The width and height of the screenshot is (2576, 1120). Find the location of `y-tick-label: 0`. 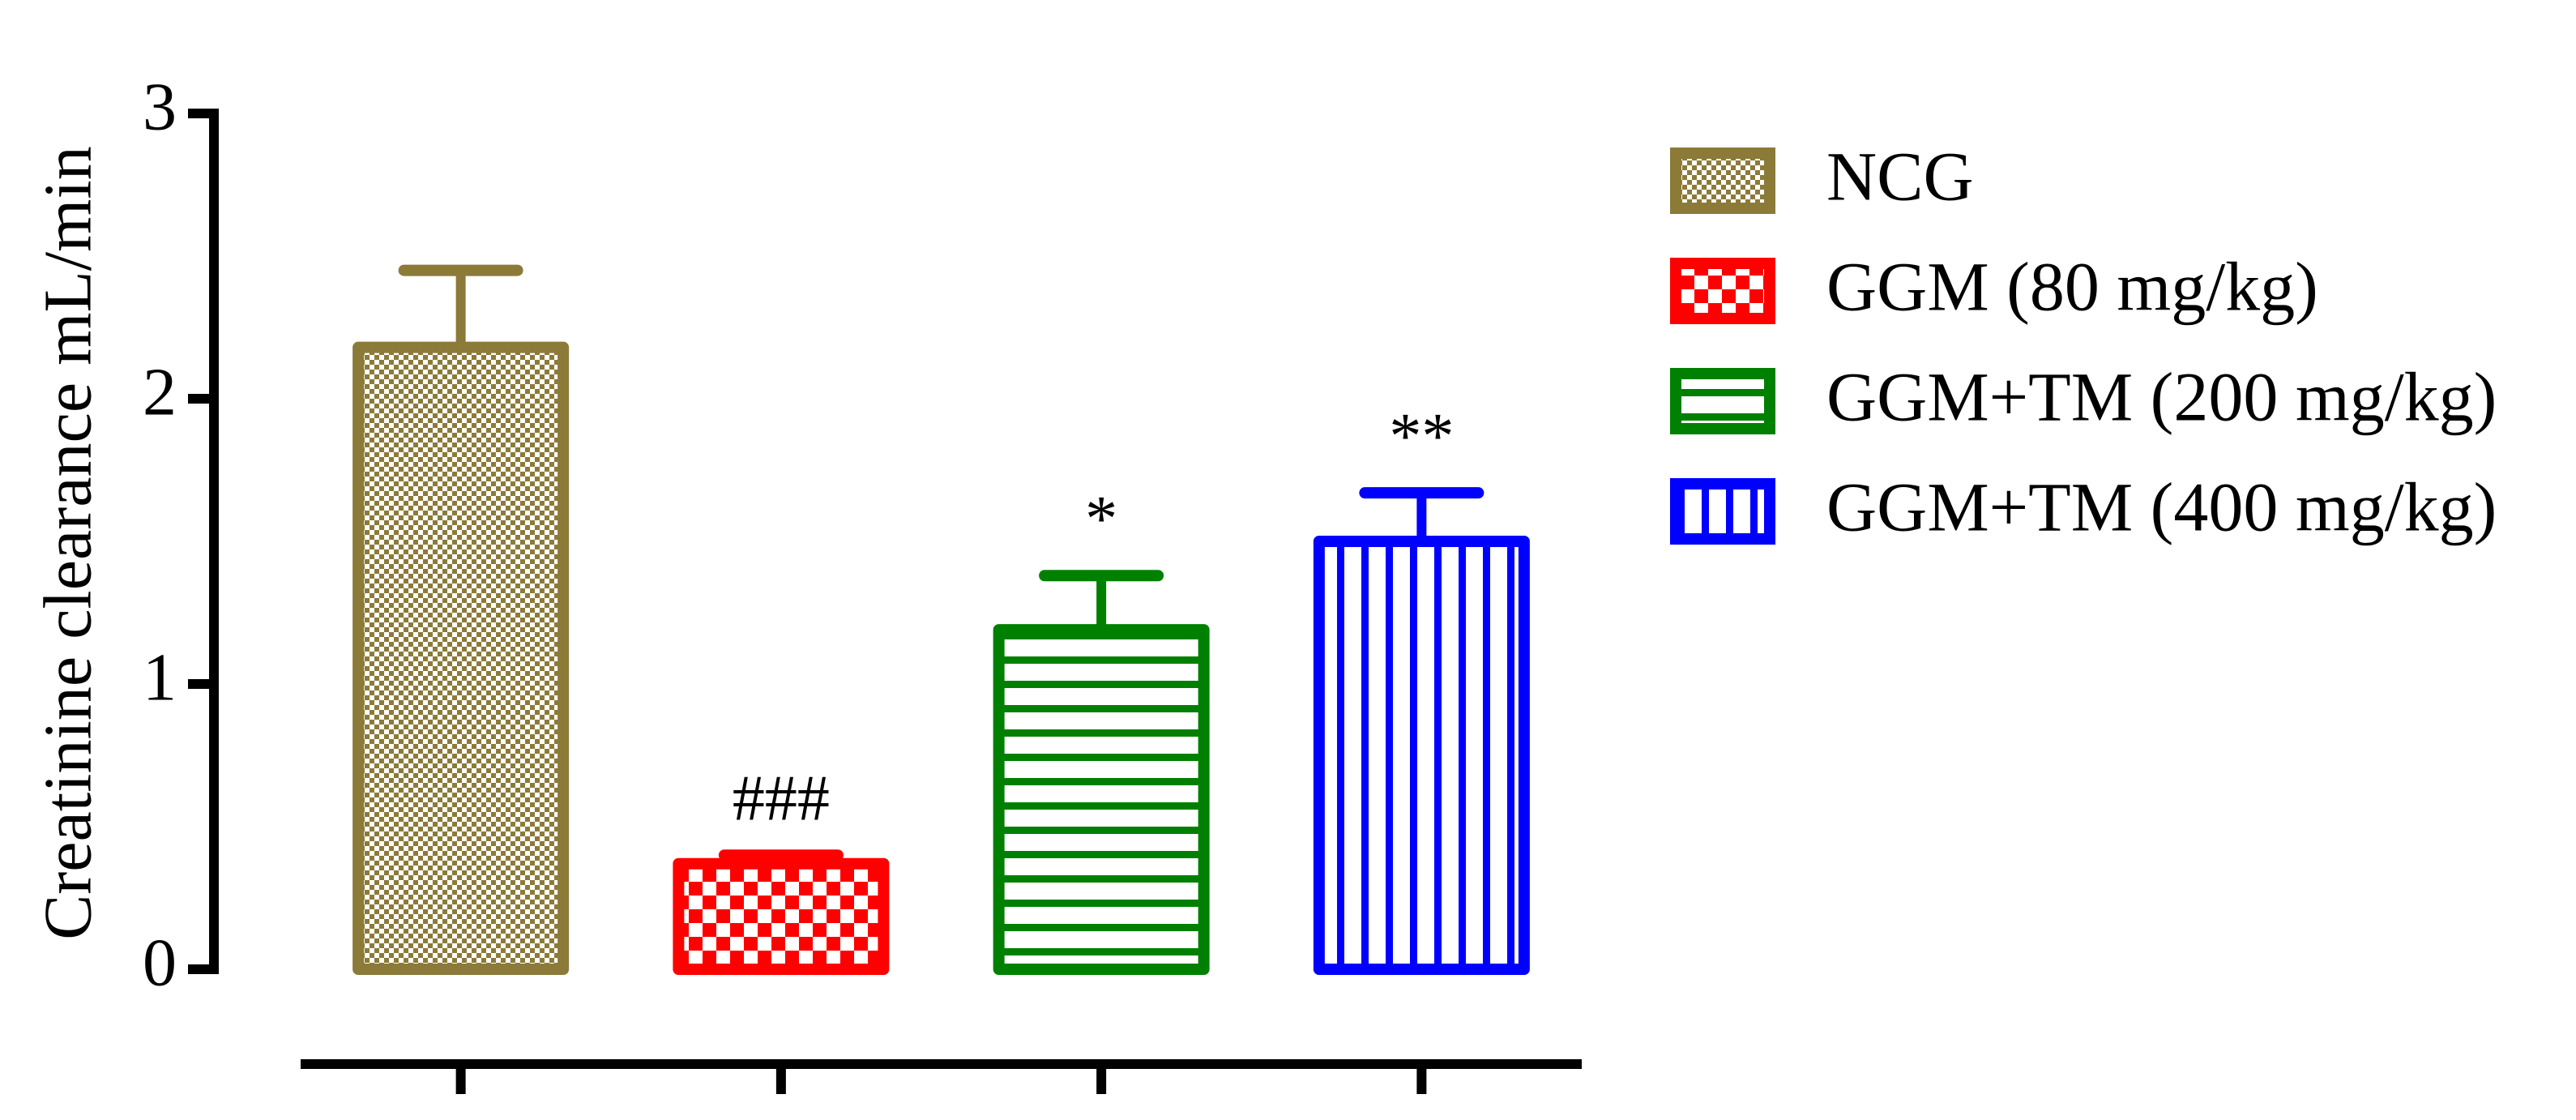

y-tick-label: 0 is located at coordinates (160, 962).